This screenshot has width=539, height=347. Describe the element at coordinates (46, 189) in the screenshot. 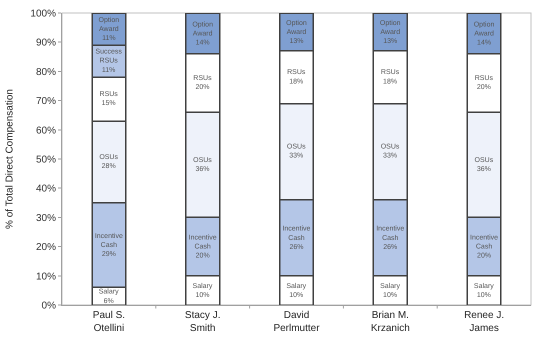

I see `y-tick-label: 40%` at that location.